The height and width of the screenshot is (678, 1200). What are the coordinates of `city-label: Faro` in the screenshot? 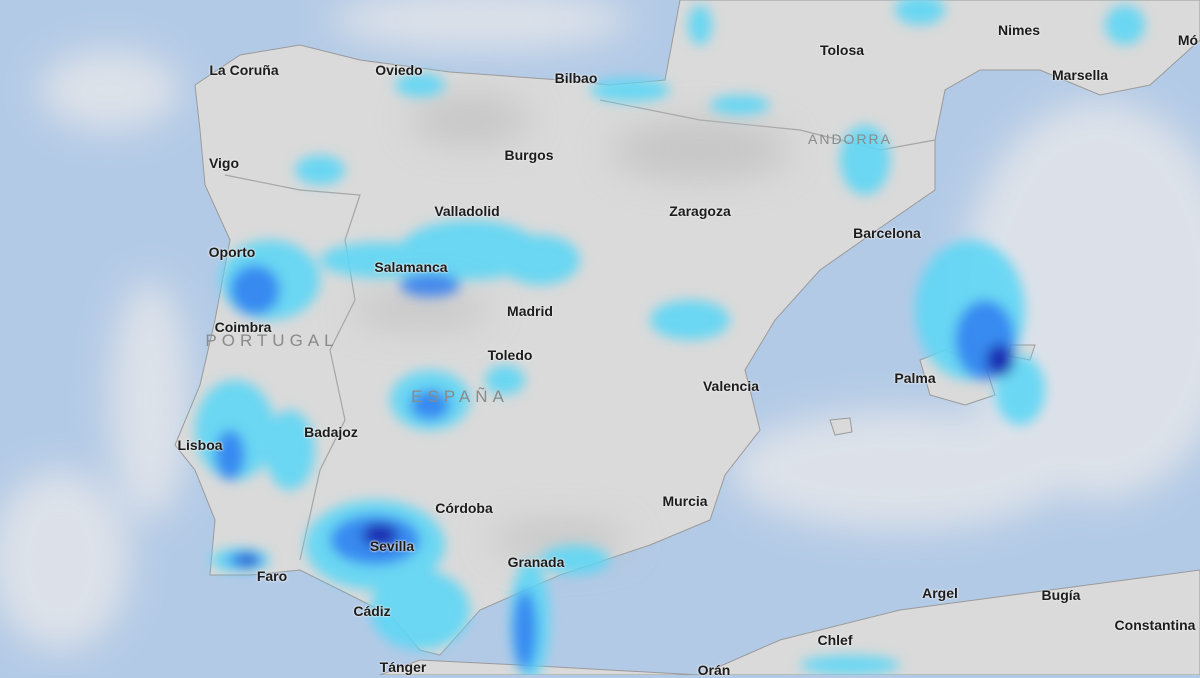 It's located at (272, 576).